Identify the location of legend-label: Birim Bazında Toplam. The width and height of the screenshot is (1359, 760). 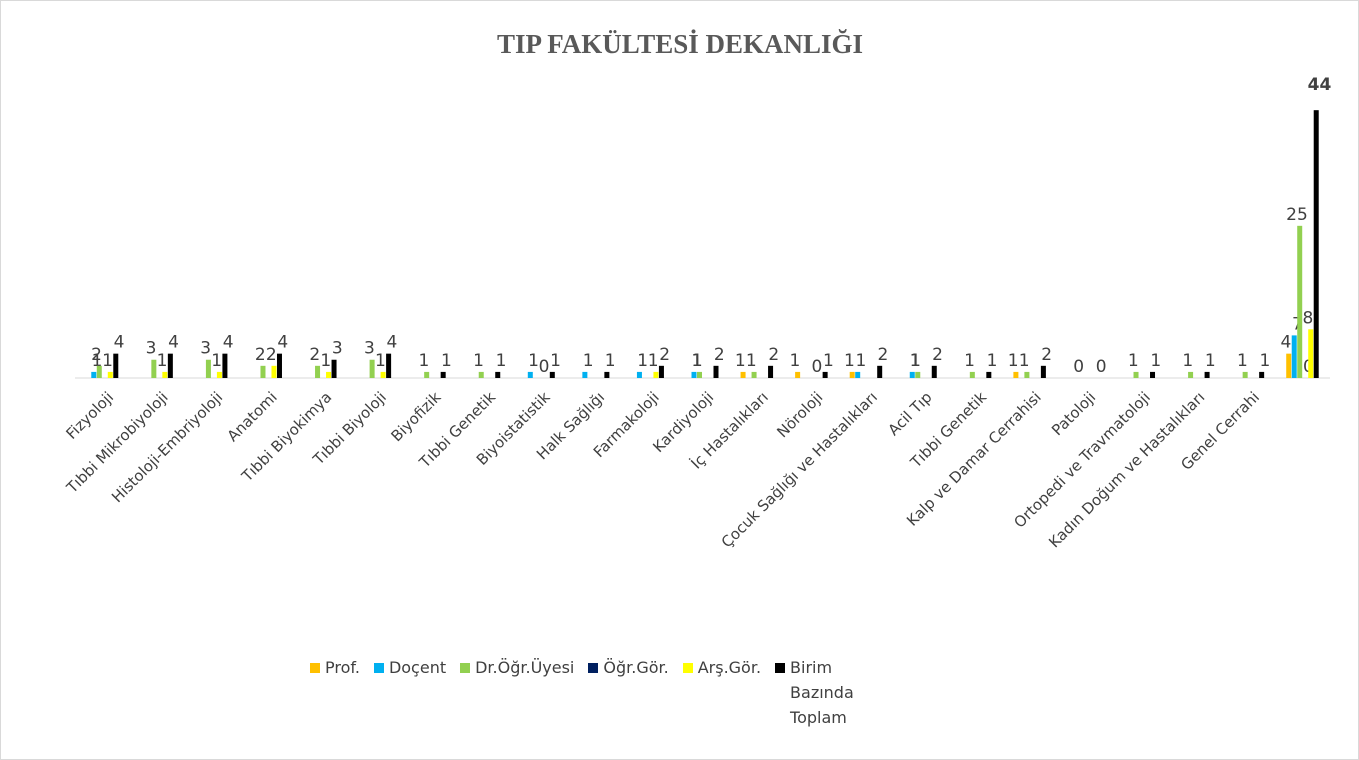
(822, 692).